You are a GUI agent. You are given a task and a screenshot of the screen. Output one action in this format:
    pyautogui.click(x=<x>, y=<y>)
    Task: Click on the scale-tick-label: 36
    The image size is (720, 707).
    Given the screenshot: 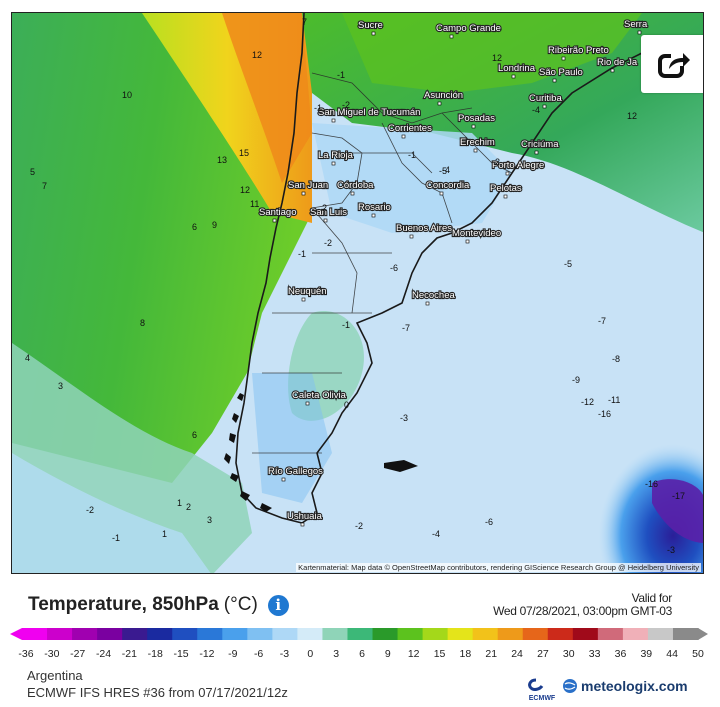 What is the action you would take?
    pyautogui.click(x=620, y=654)
    